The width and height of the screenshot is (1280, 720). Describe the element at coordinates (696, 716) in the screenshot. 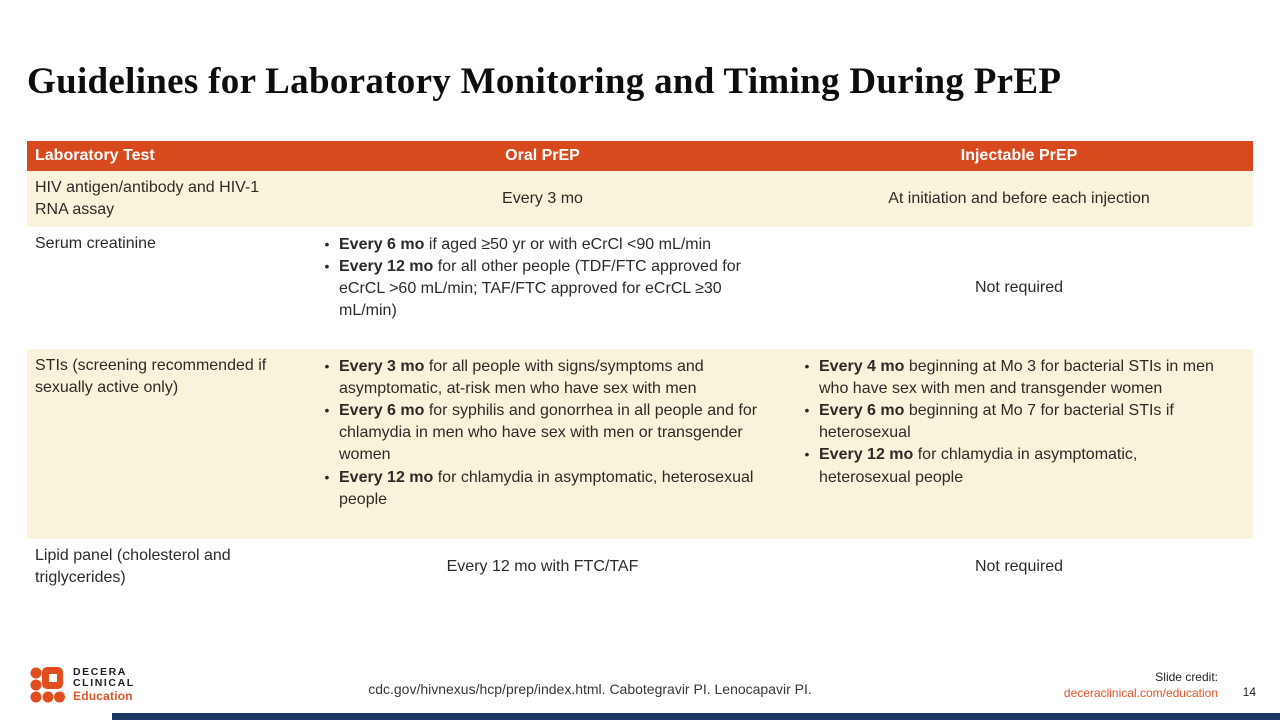

I see `bottom-accent-bar` at that location.